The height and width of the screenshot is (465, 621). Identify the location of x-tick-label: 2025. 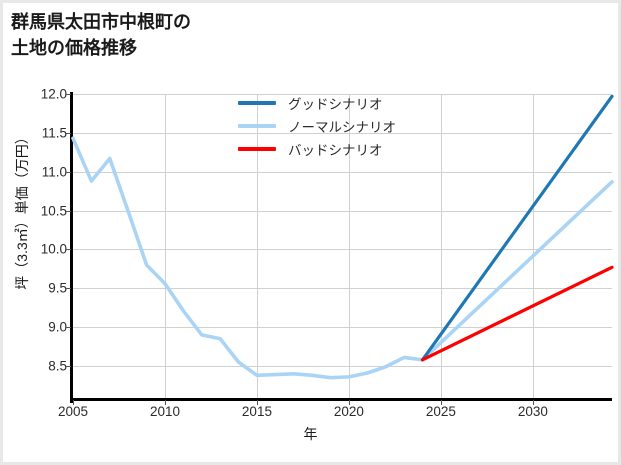
(440, 411).